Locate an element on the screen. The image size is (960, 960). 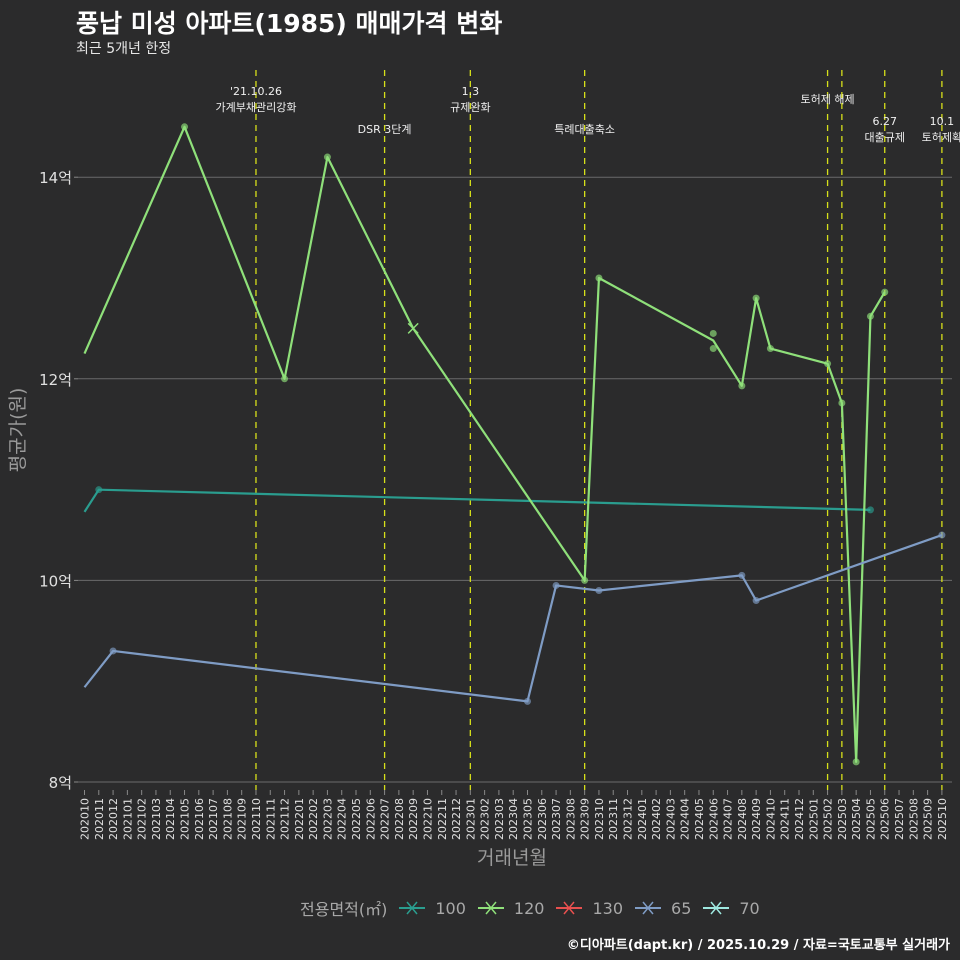
x-tick-label: 202302 is located at coordinates (485, 819).